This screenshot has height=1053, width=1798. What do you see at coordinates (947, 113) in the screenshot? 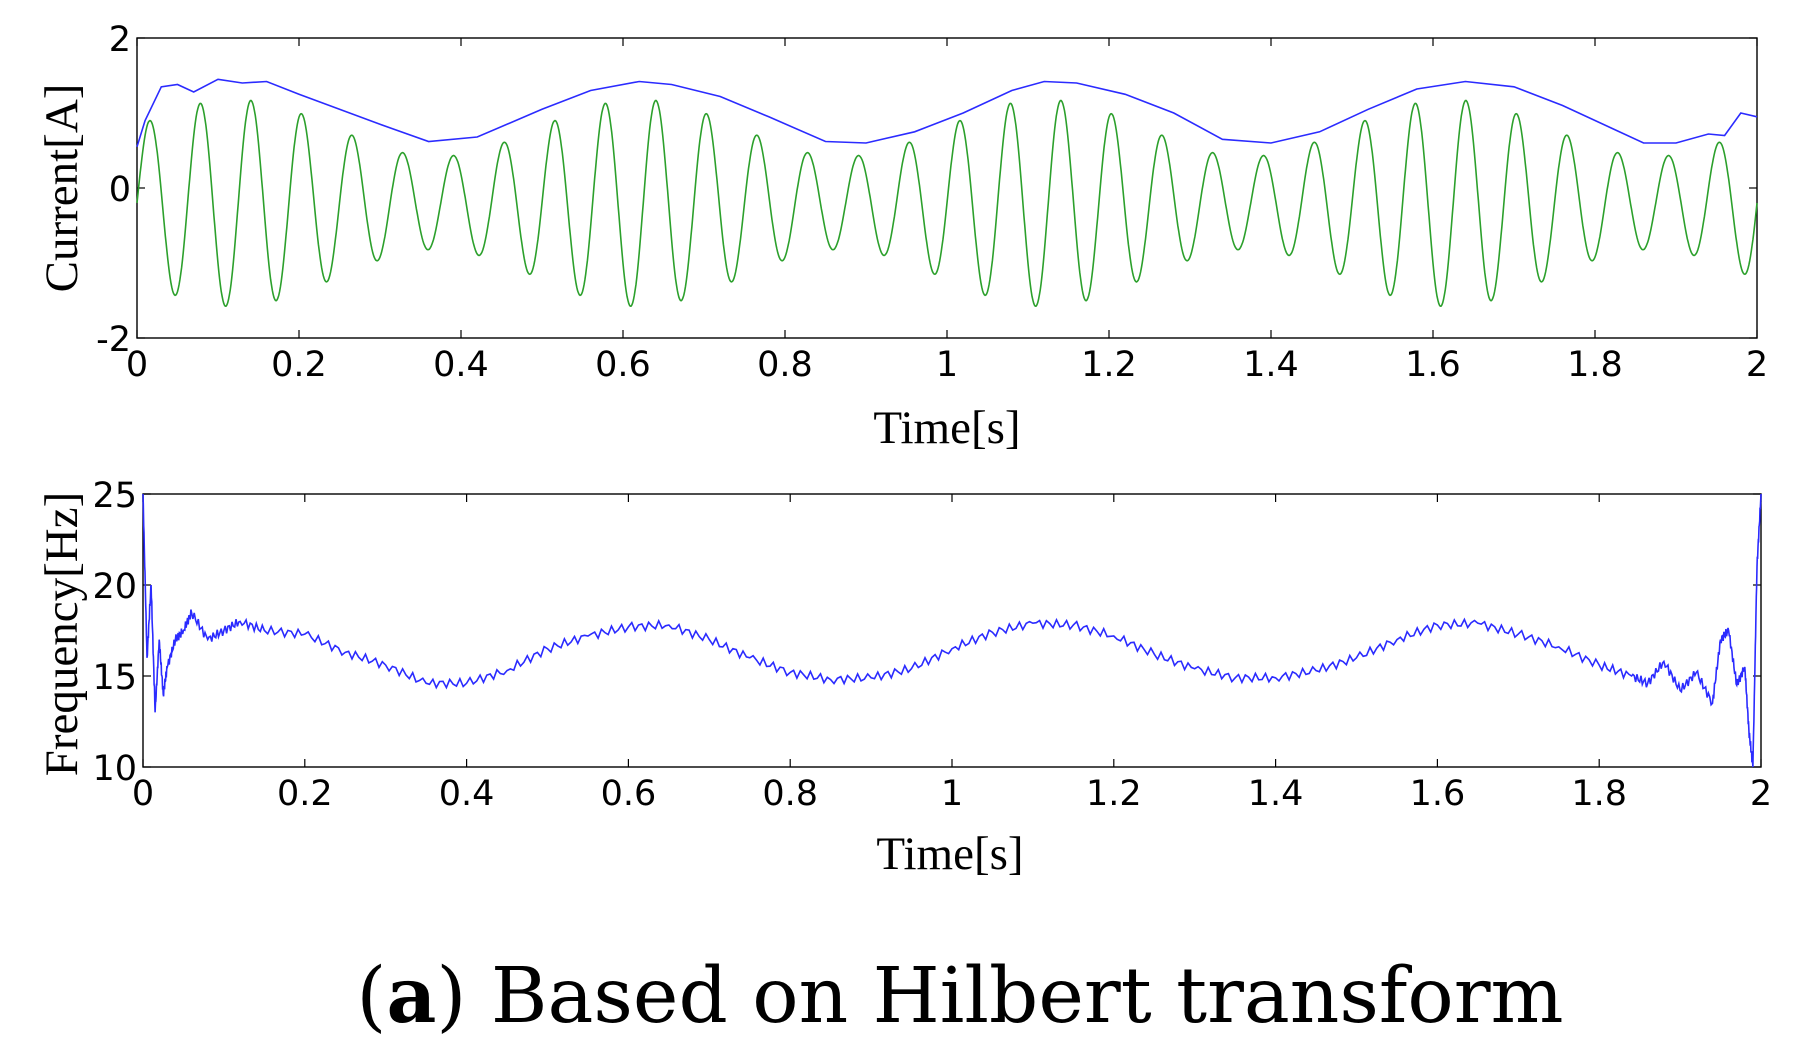
I see `series-line-envelope` at bounding box center [947, 113].